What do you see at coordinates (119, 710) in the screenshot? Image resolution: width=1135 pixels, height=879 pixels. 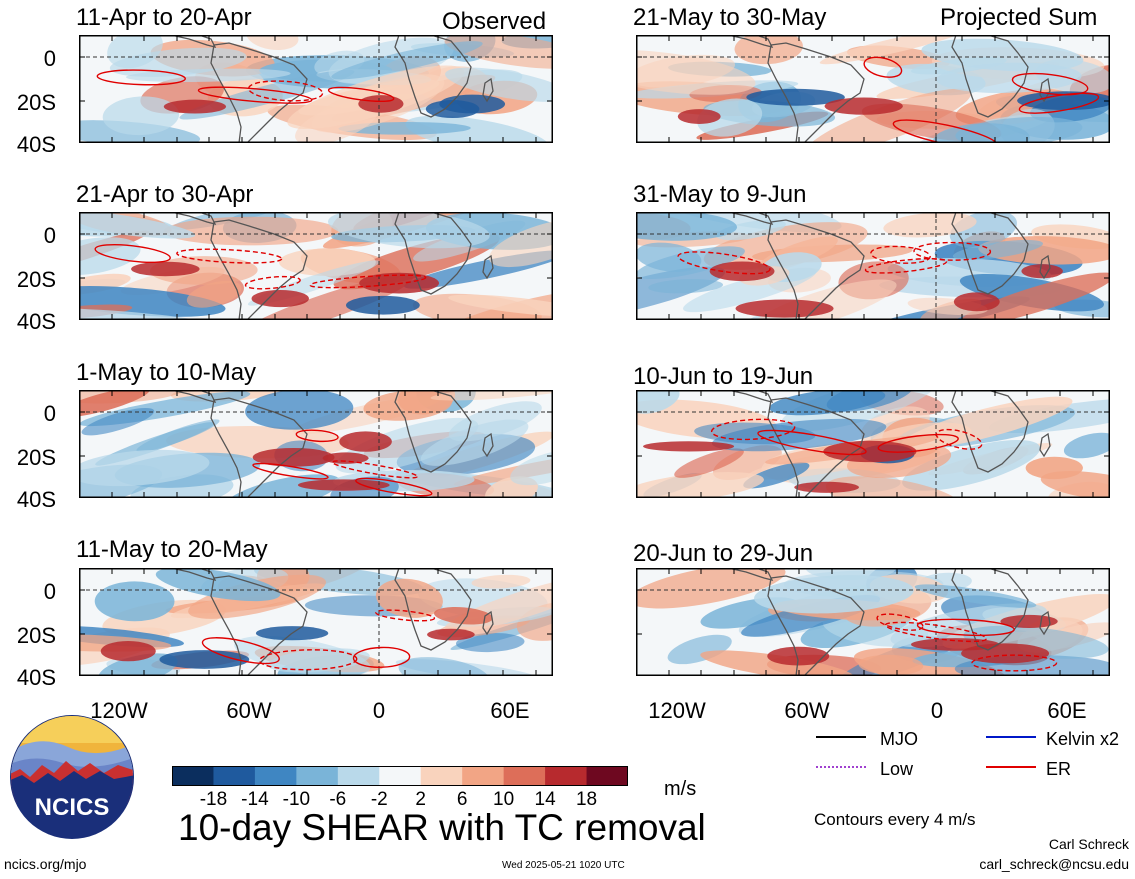 I see `x-tick-label: 120W` at bounding box center [119, 710].